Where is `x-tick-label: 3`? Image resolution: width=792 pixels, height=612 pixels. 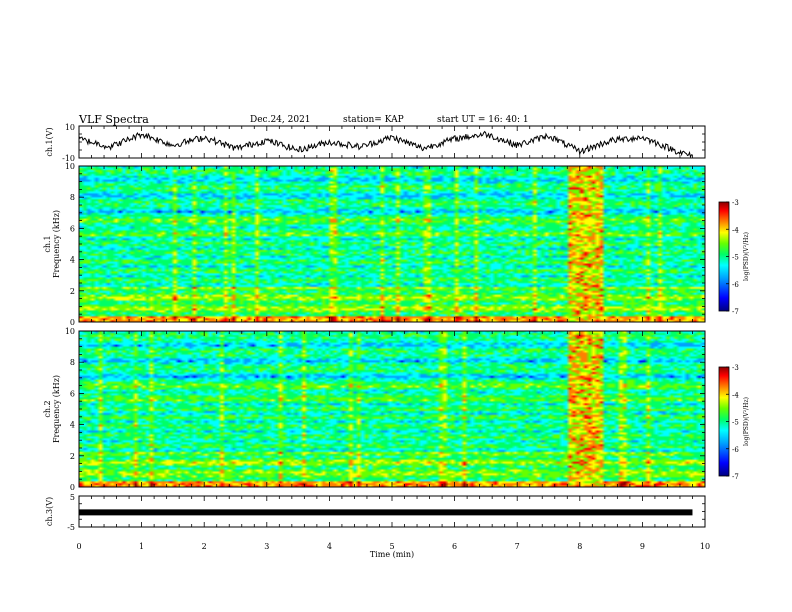 x-tick-label: 3 is located at coordinates (266, 546).